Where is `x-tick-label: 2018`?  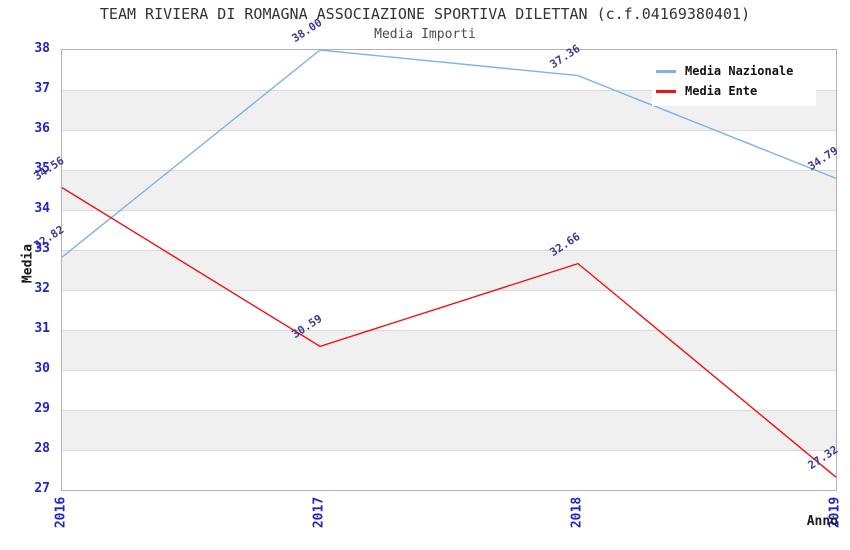 x-tick-label: 2018 is located at coordinates (577, 512).